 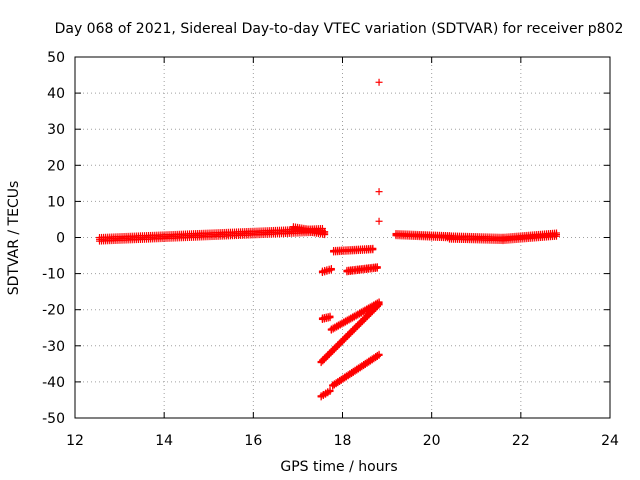 I want to click on x-tick-label: 22, so click(x=521, y=441).